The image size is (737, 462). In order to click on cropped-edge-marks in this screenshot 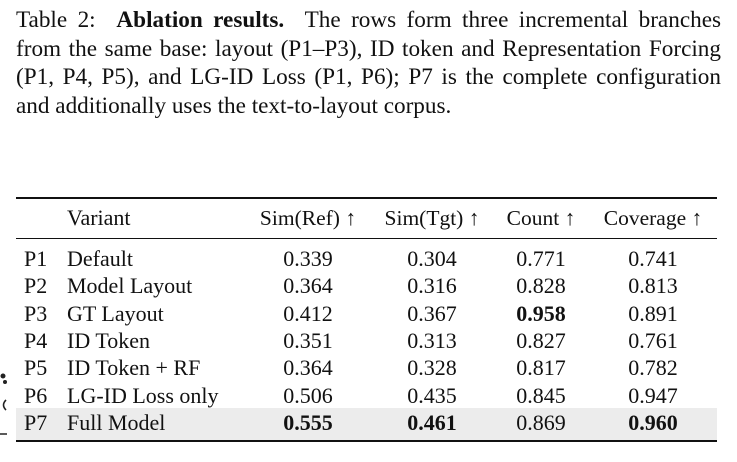, I will do `click(3, 404)`.